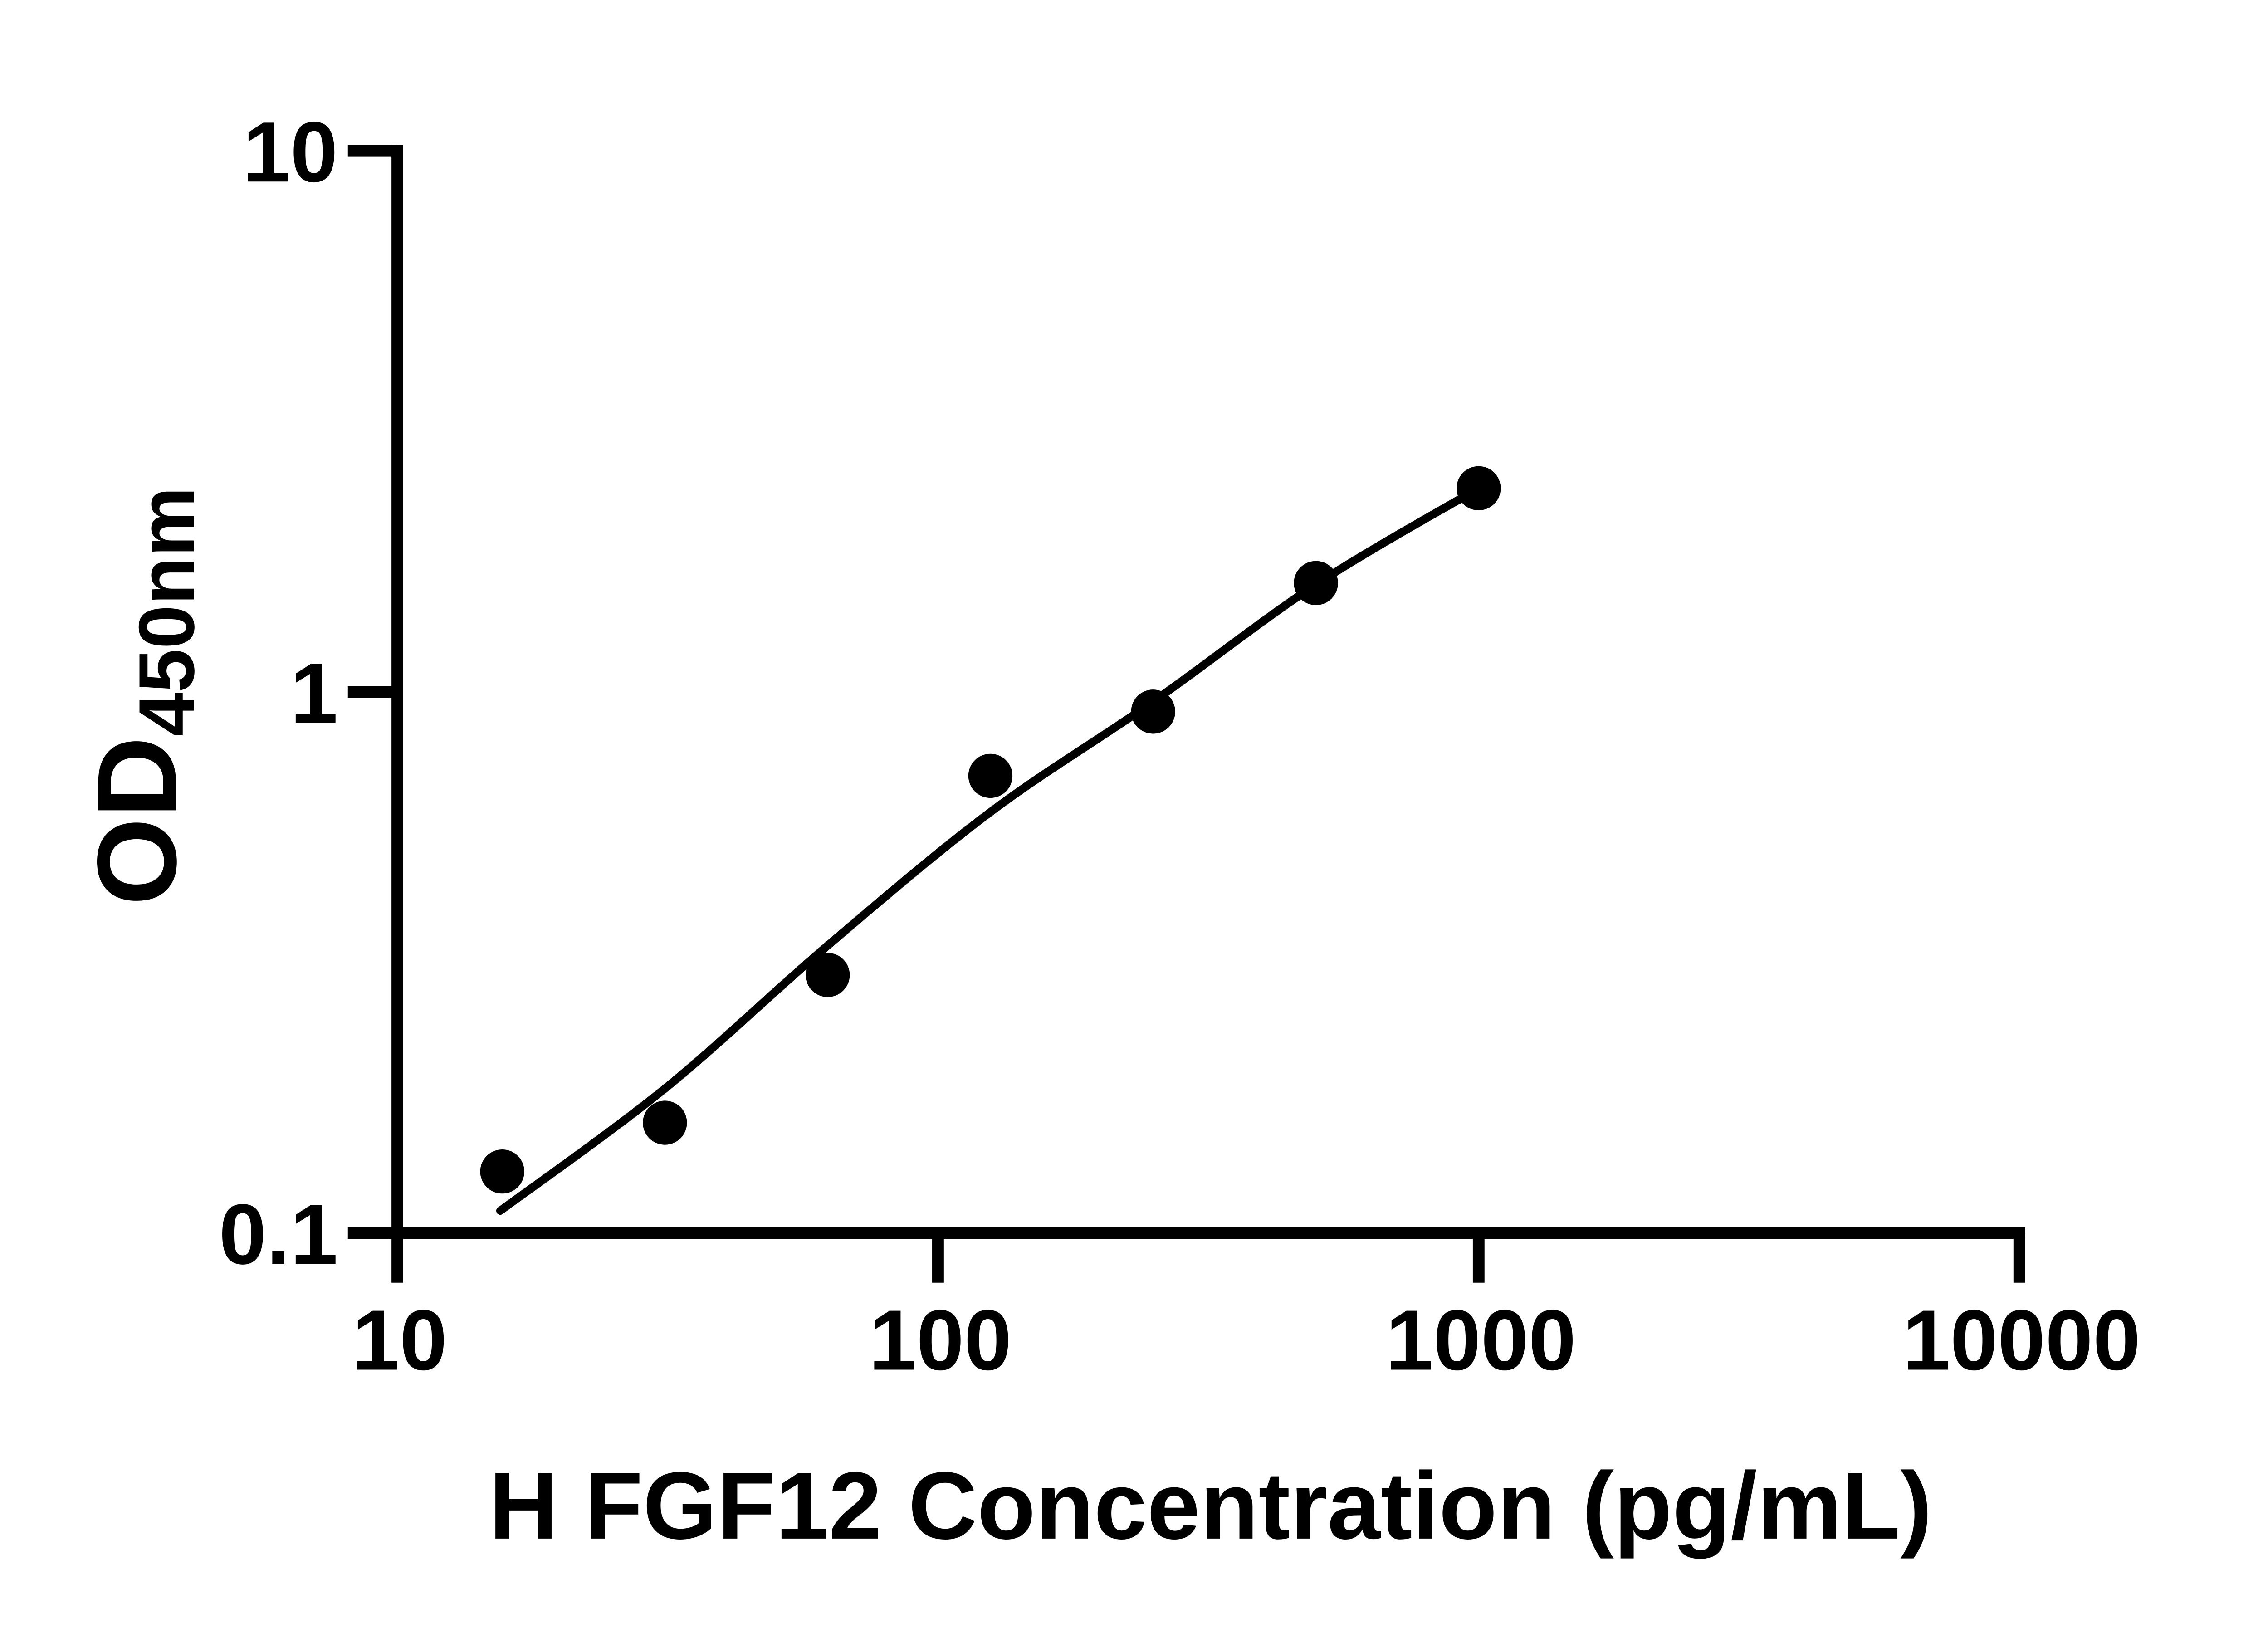 The height and width of the screenshot is (1633, 2268). I want to click on y-tick-label-10: 10, so click(291, 152).